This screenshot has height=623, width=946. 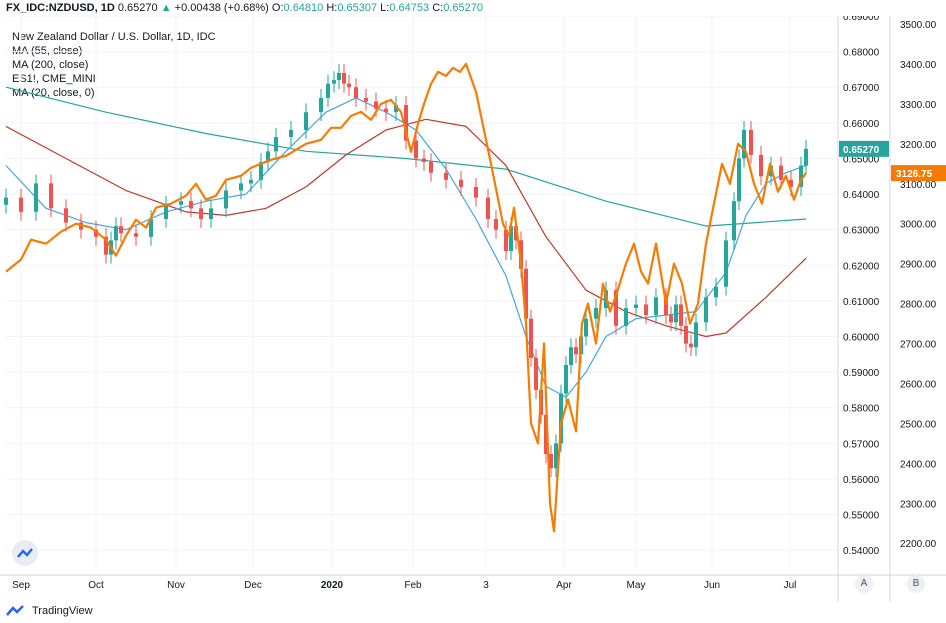 What do you see at coordinates (53, 93) in the screenshot?
I see `legend-ma20: MA (20, close, 0)` at bounding box center [53, 93].